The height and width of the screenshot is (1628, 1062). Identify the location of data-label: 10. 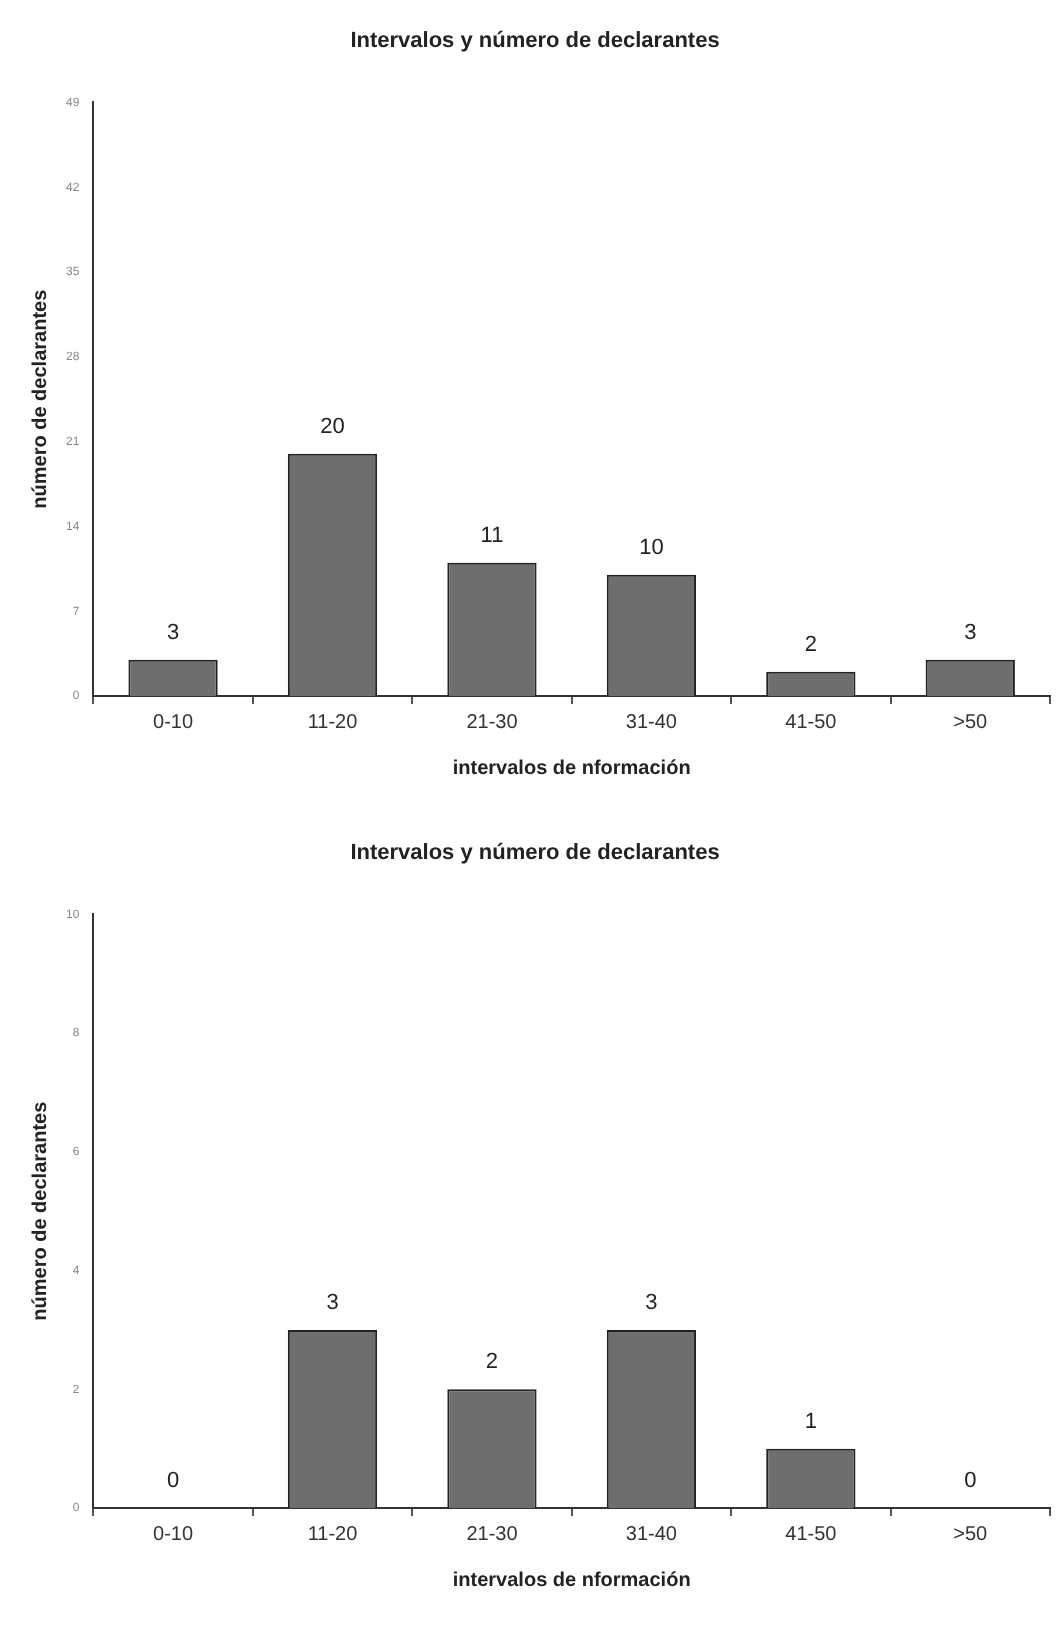
(651, 547).